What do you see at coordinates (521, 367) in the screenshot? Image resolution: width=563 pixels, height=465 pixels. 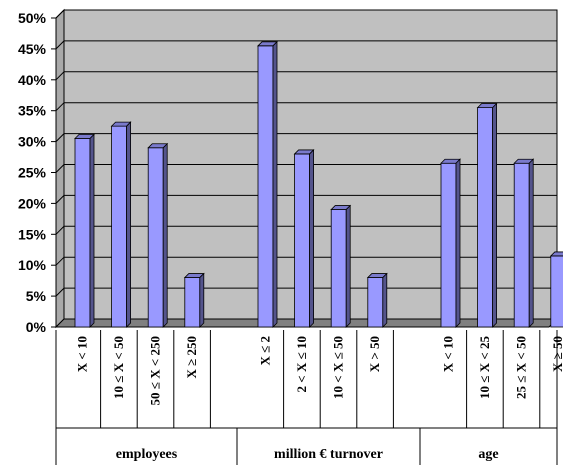 I see `category-label: 25 ≤ X < 50` at bounding box center [521, 367].